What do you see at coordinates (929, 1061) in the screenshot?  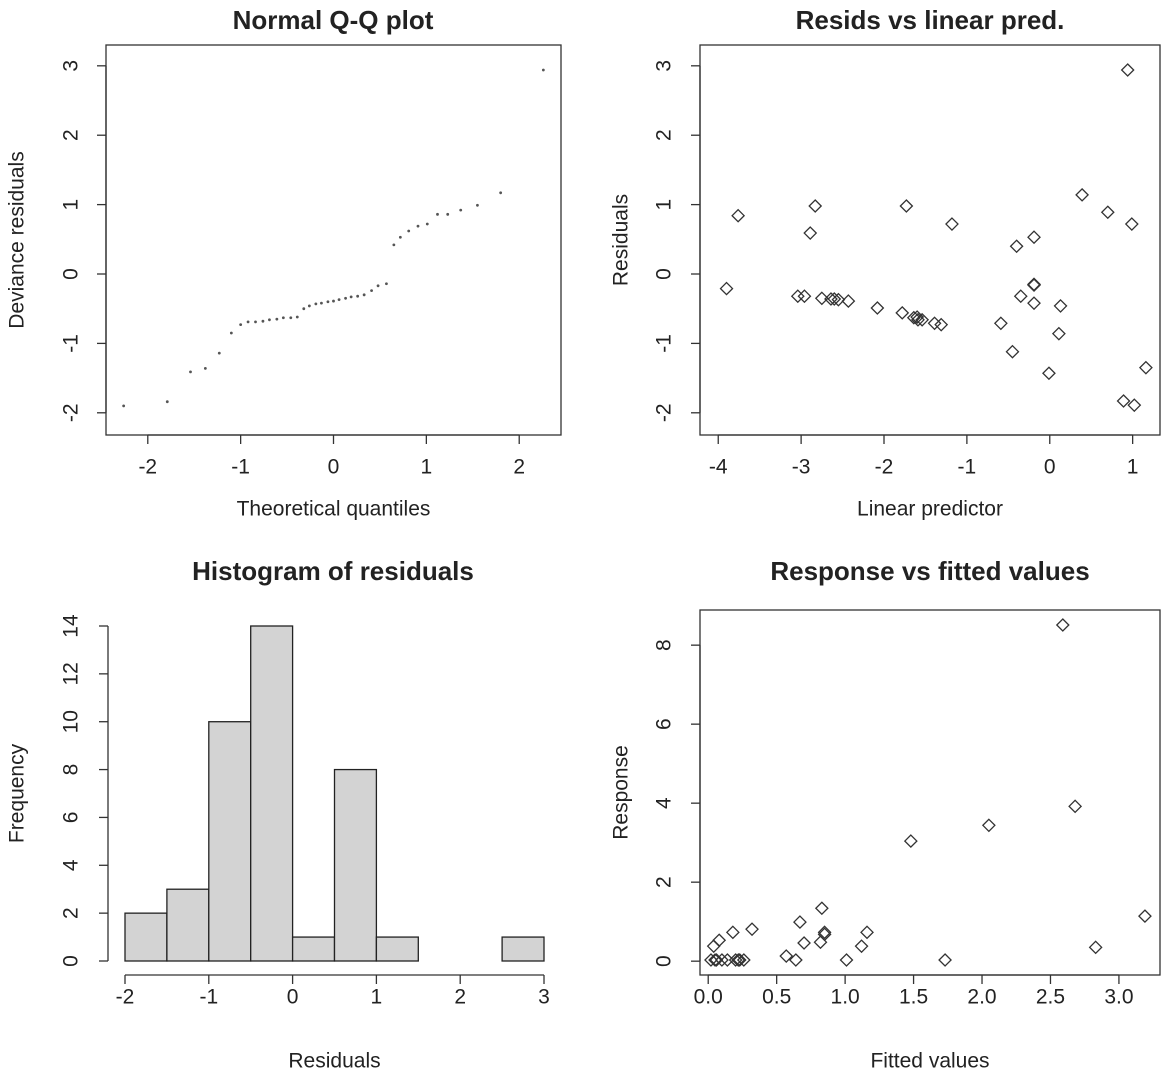 I see `x-axis-label: Fitted values` at bounding box center [929, 1061].